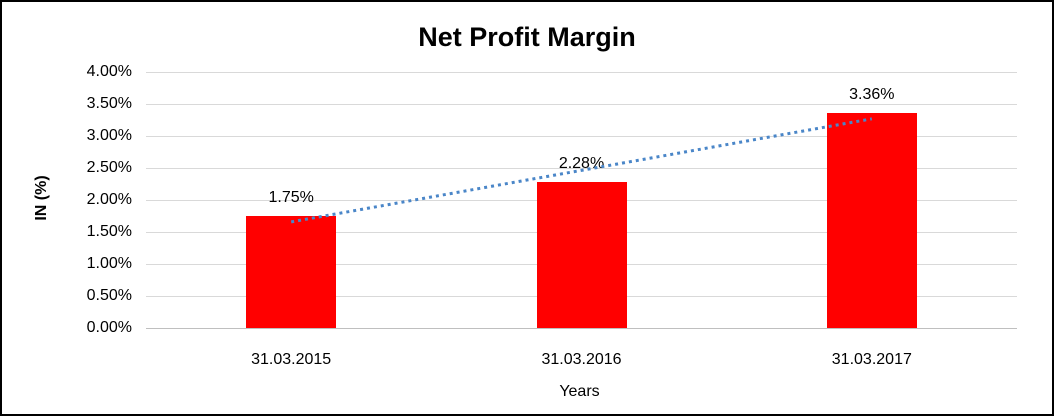 This screenshot has height=416, width=1054. Describe the element at coordinates (871, 359) in the screenshot. I see `x-axis-tick-label: 31.03.2017` at that location.